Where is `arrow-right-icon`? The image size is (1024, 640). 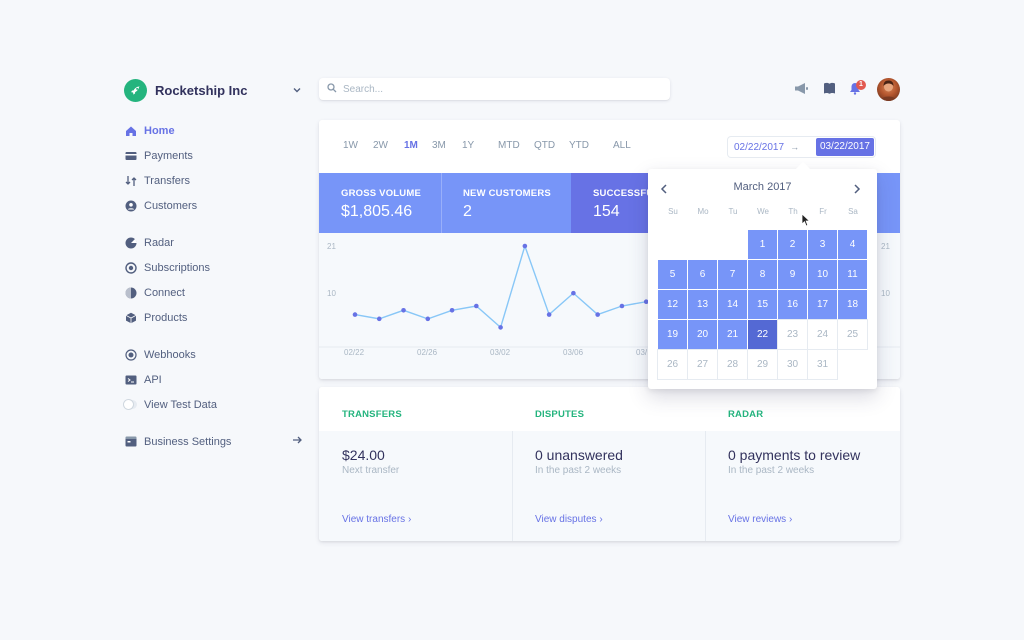
arrow-right-icon is located at coordinates (297, 441).